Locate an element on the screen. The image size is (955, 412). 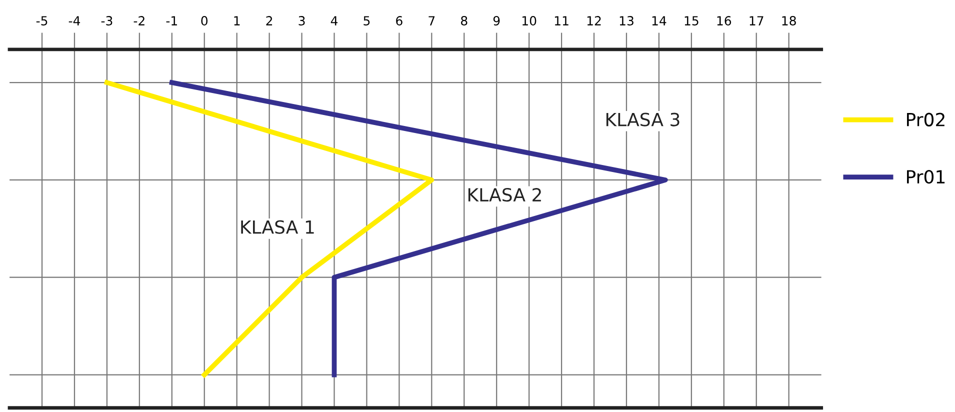
x-tick-label: 10 is located at coordinates (529, 21).